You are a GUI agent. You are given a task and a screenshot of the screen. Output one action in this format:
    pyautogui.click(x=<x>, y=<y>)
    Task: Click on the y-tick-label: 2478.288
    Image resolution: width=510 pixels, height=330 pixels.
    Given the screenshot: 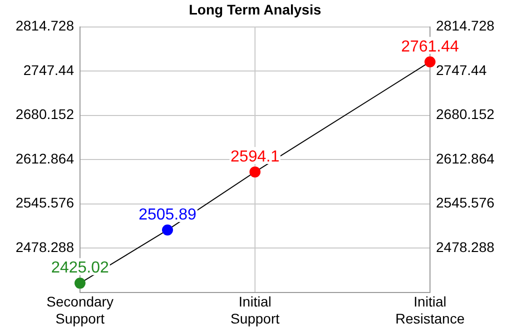 What is the action you would take?
    pyautogui.click(x=45, y=246)
    